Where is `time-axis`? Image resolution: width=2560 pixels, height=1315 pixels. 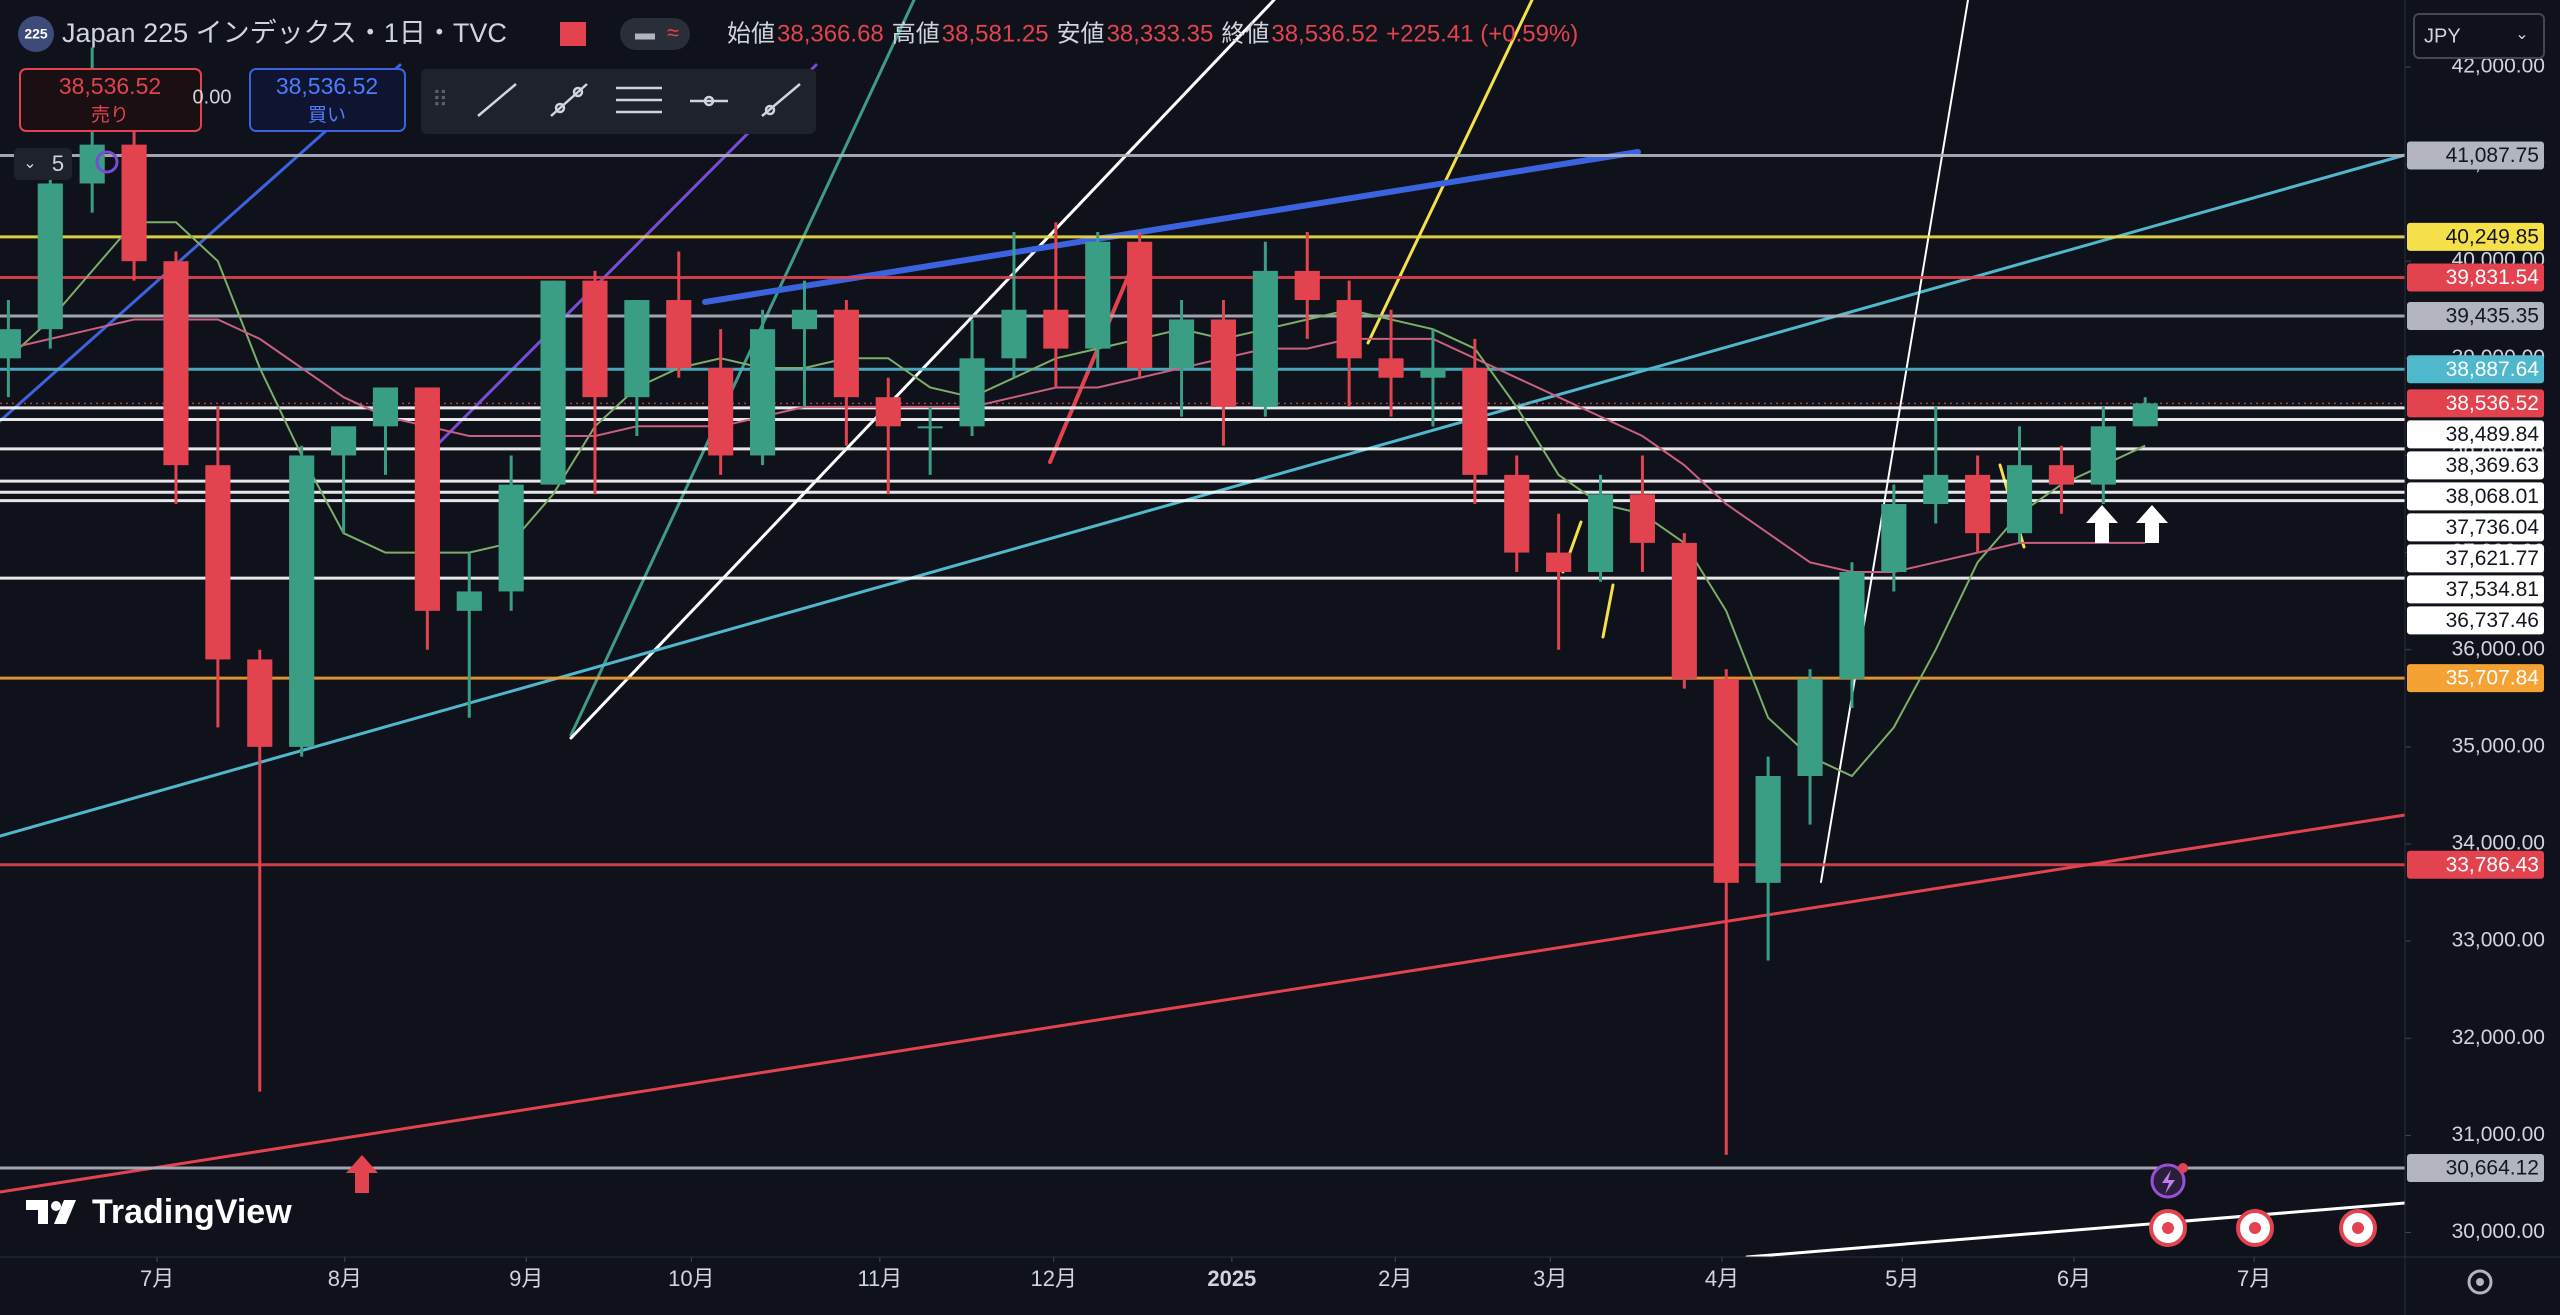
time-axis is located at coordinates (1280, 1286).